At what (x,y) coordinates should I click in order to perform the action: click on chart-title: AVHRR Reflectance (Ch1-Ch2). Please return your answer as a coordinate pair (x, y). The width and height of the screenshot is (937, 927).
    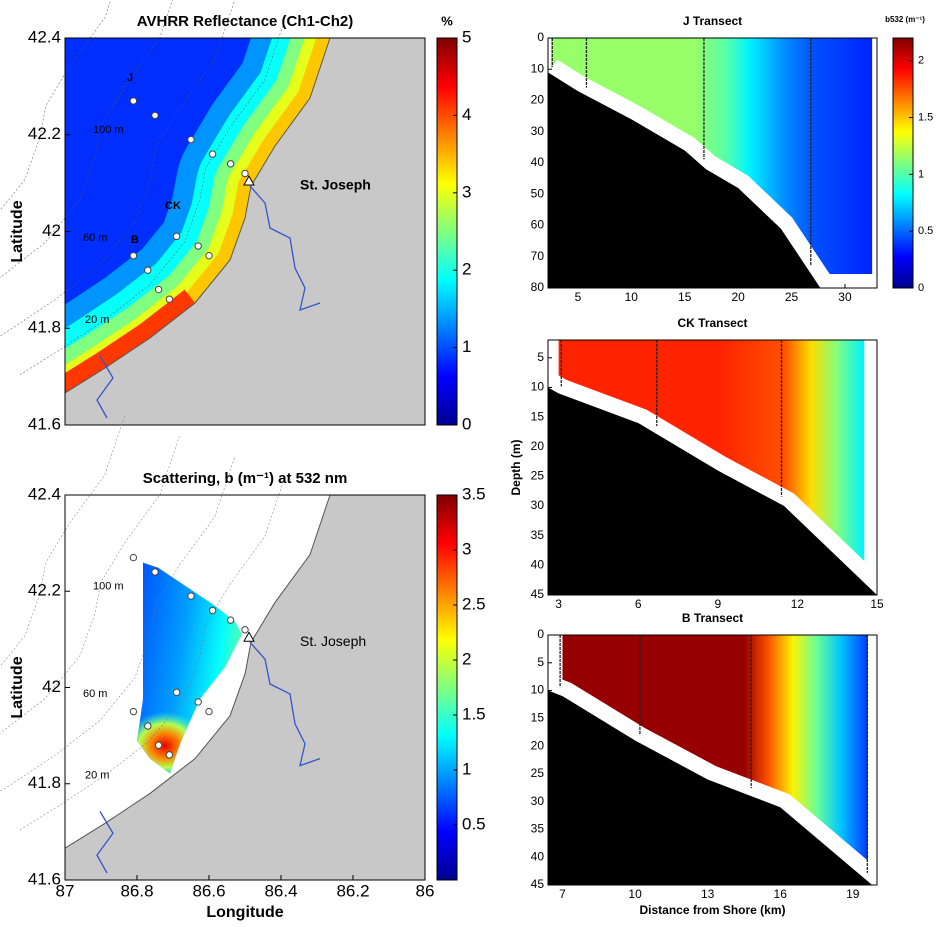
    Looking at the image, I should click on (245, 21).